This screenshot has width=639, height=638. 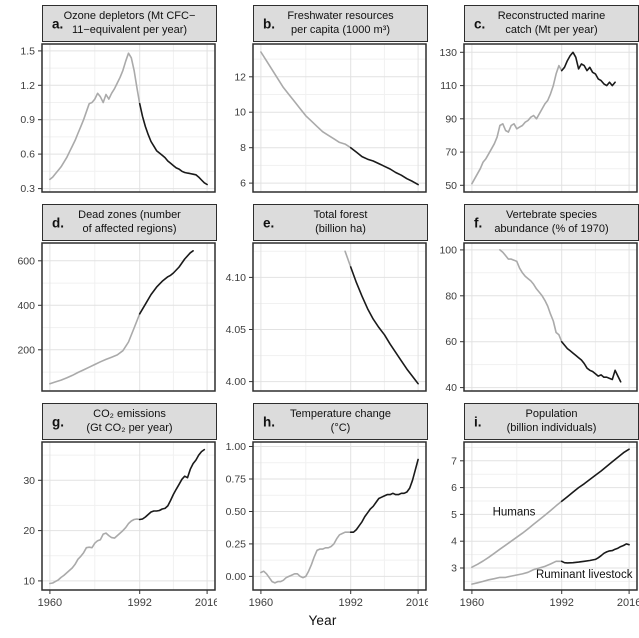 I want to click on y-axis-tick-label: 40, so click(x=451, y=387).